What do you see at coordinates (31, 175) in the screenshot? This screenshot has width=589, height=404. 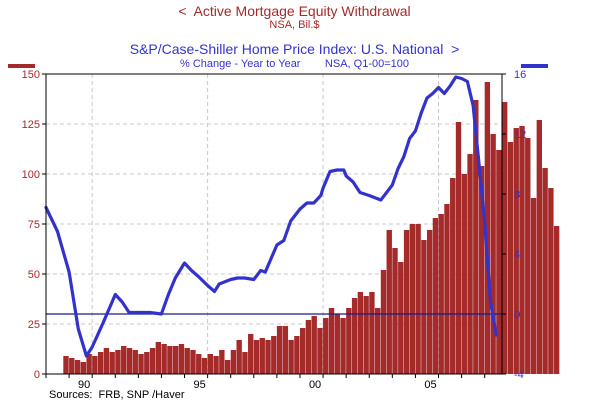 I see `left-tick-label: 100` at bounding box center [31, 175].